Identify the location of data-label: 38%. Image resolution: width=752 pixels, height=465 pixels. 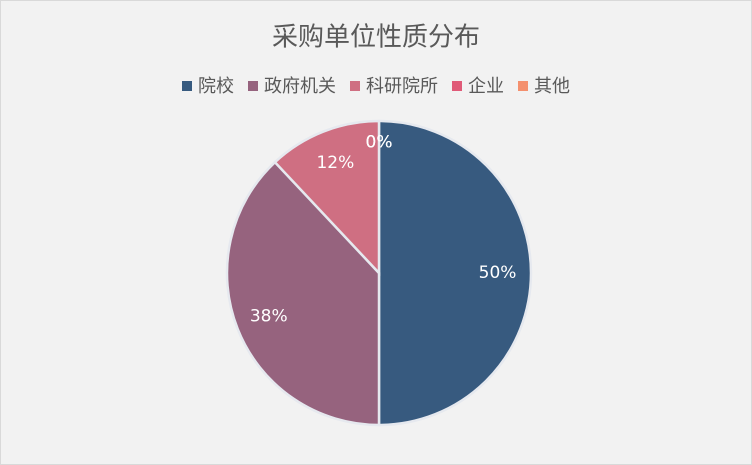
(269, 317).